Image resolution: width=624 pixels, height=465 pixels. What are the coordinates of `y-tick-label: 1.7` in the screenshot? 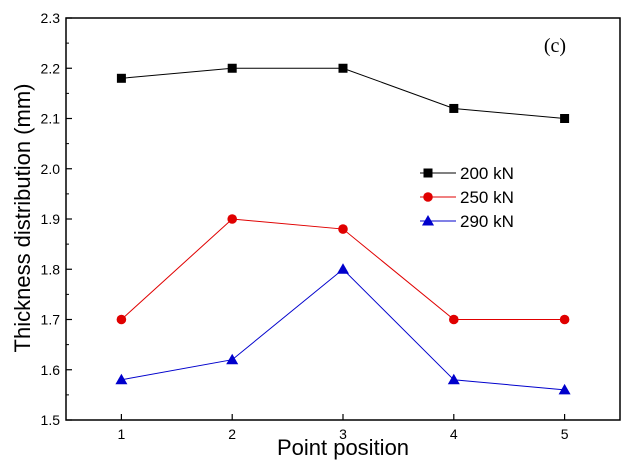 It's located at (51, 320).